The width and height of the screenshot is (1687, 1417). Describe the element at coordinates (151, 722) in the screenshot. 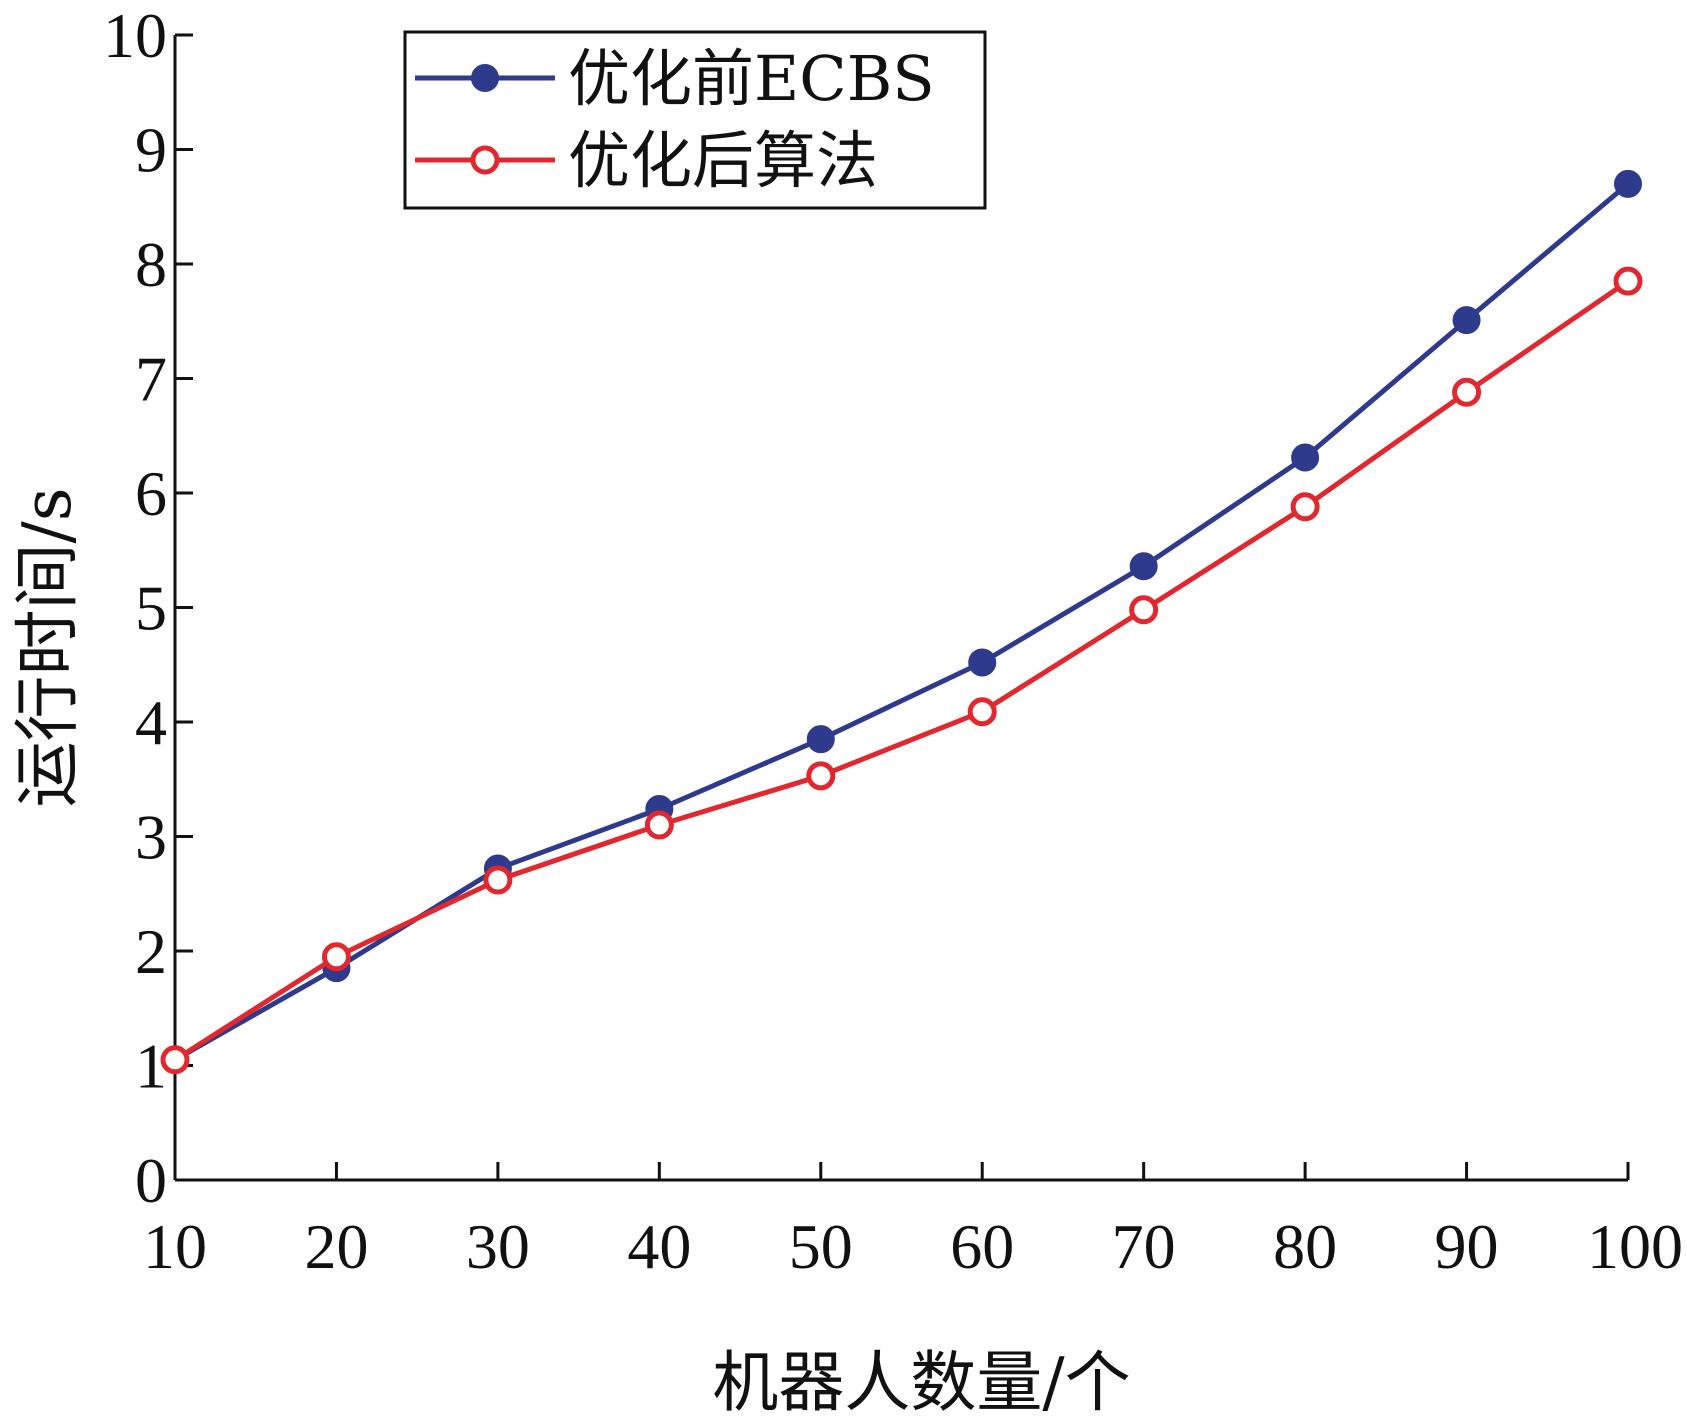

I see `y-tick-label: 4` at that location.